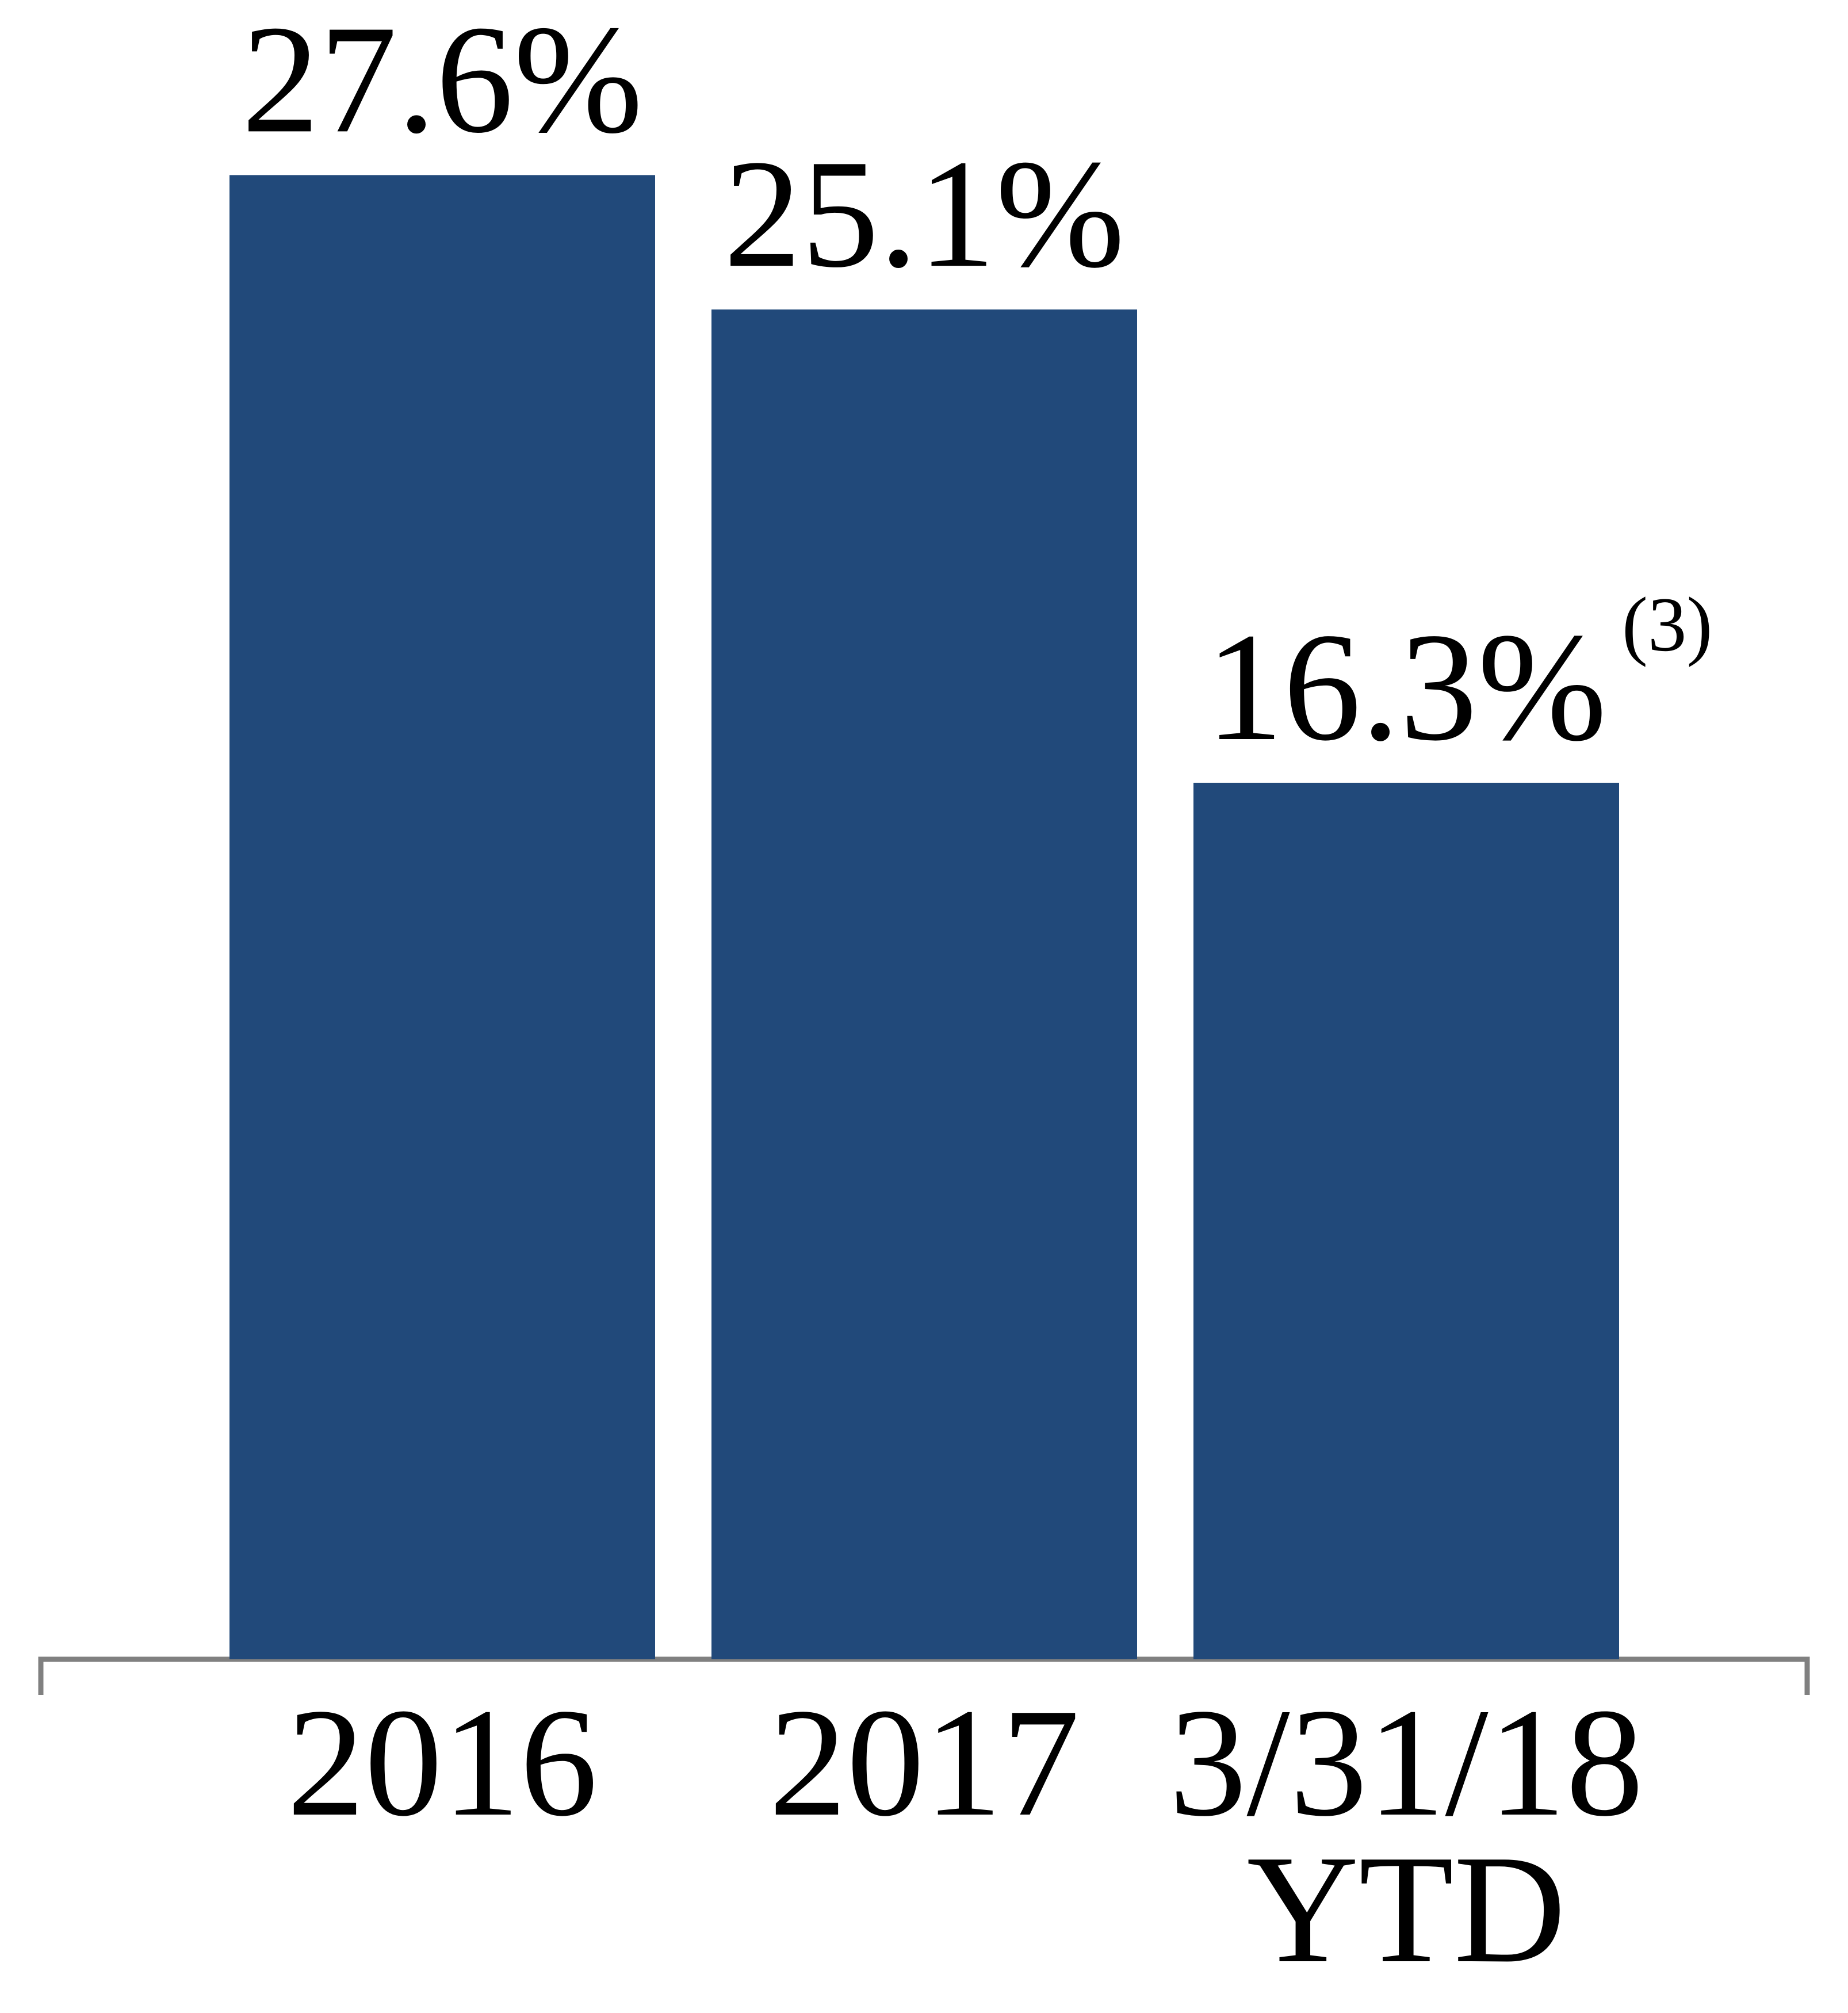 Image resolution: width=1848 pixels, height=2013 pixels. What do you see at coordinates (924, 214) in the screenshot?
I see `value-label: 25.1%` at bounding box center [924, 214].